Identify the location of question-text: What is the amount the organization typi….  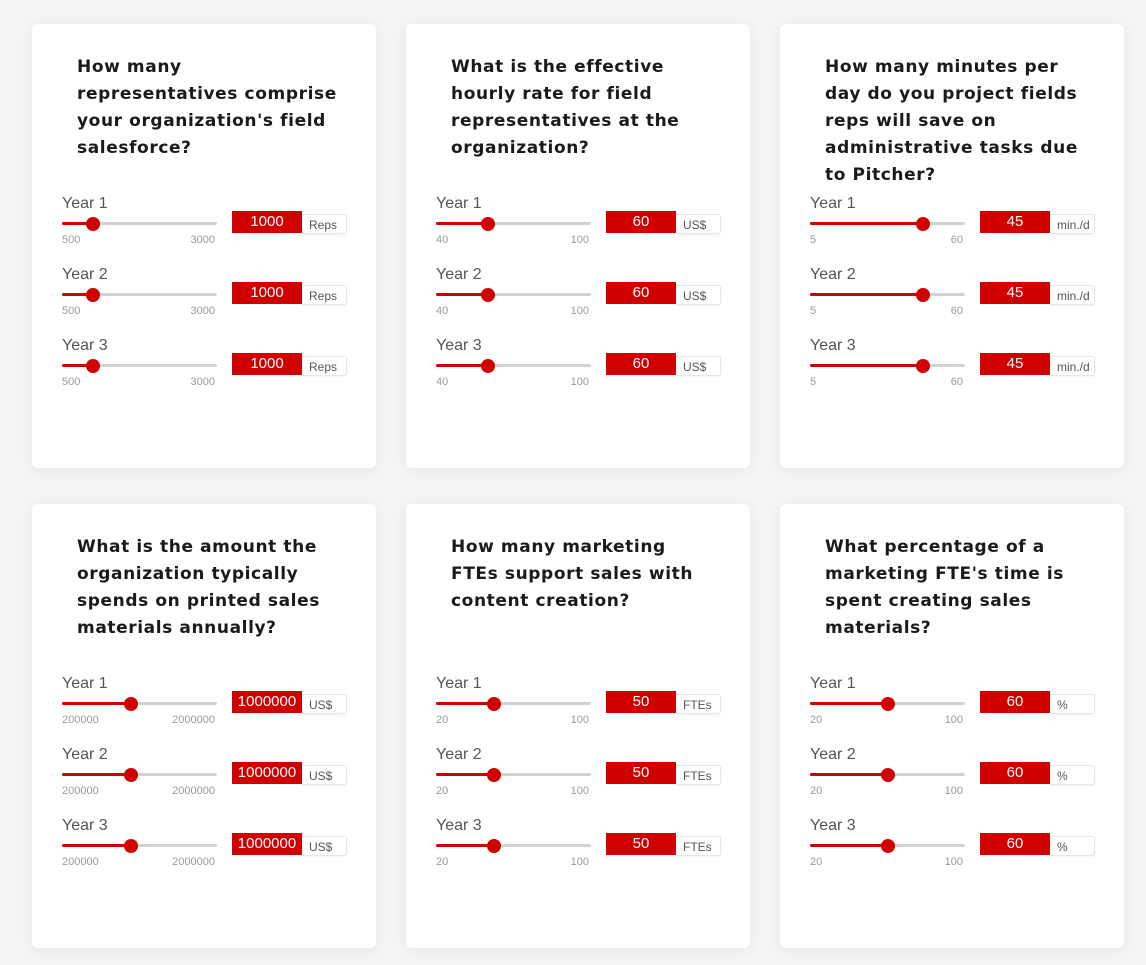
(198, 587).